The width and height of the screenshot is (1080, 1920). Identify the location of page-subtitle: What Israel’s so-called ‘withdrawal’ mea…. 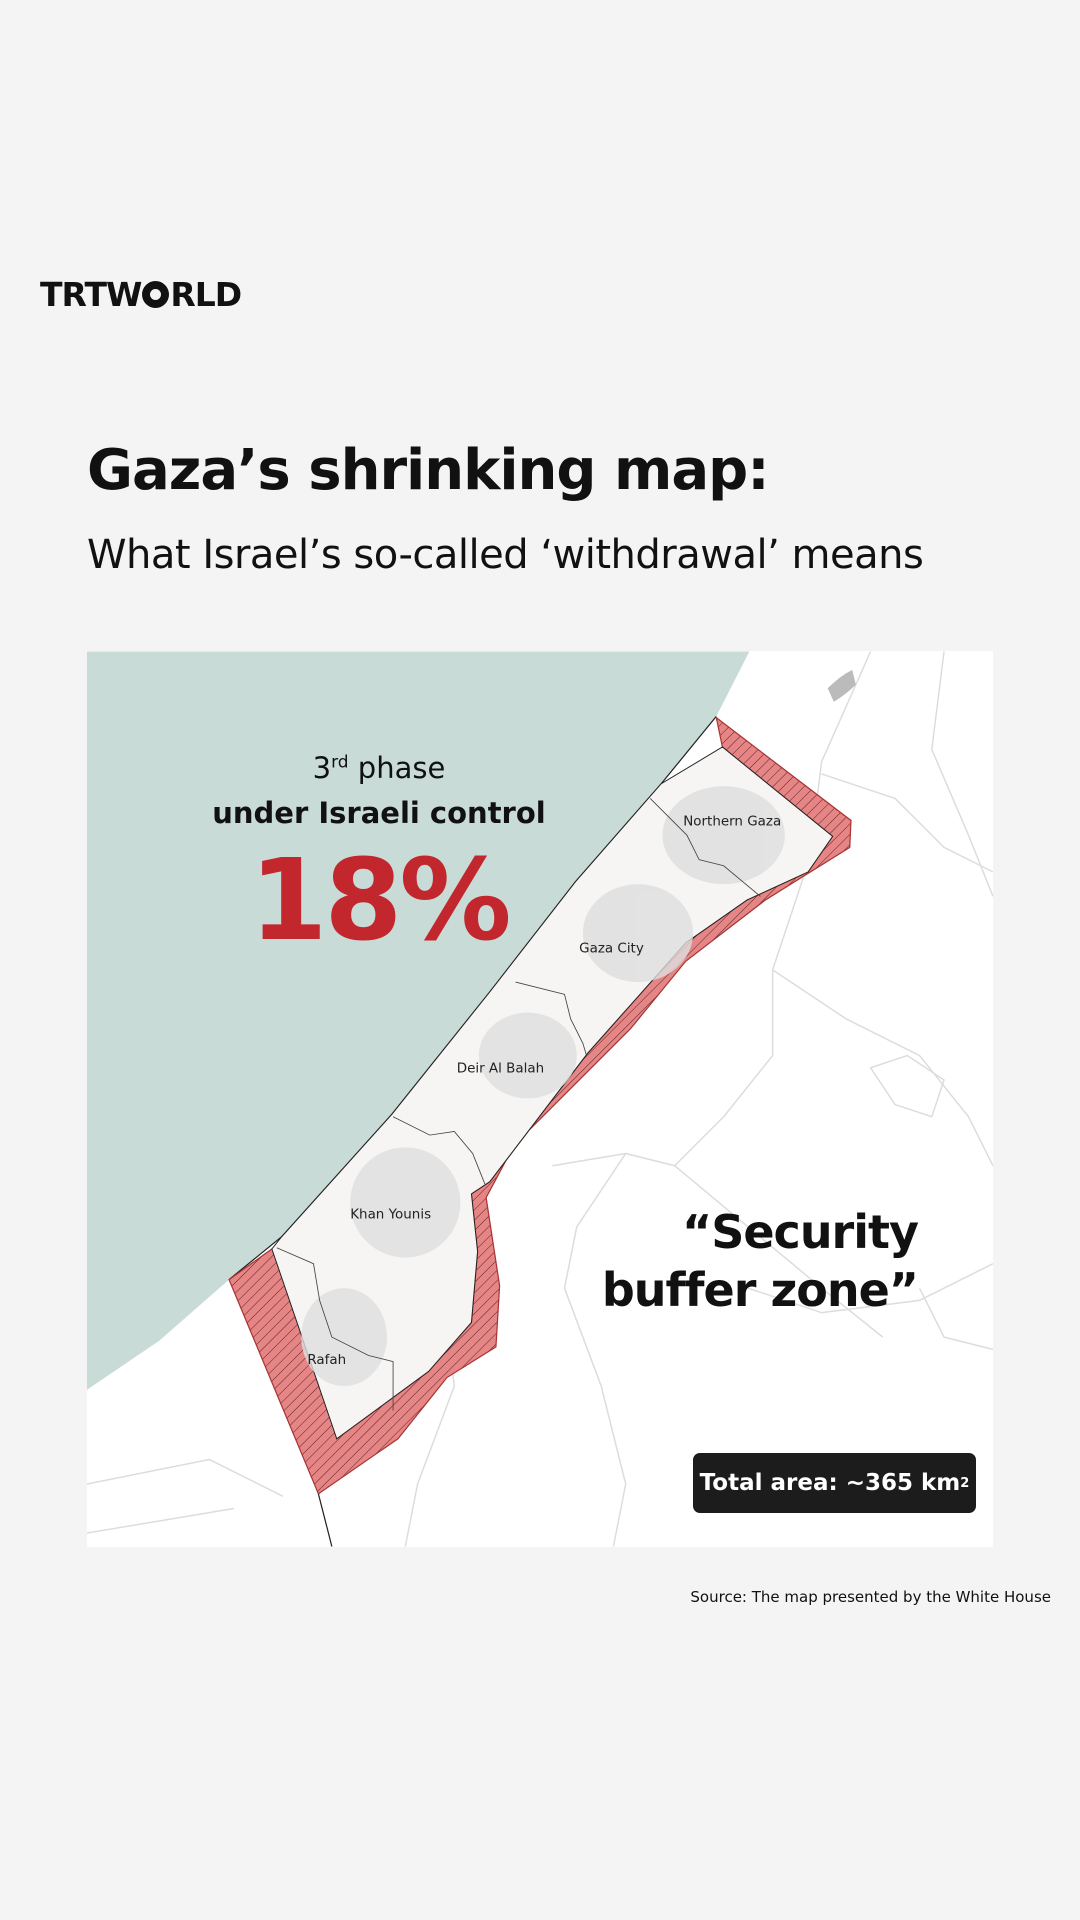
(505, 555).